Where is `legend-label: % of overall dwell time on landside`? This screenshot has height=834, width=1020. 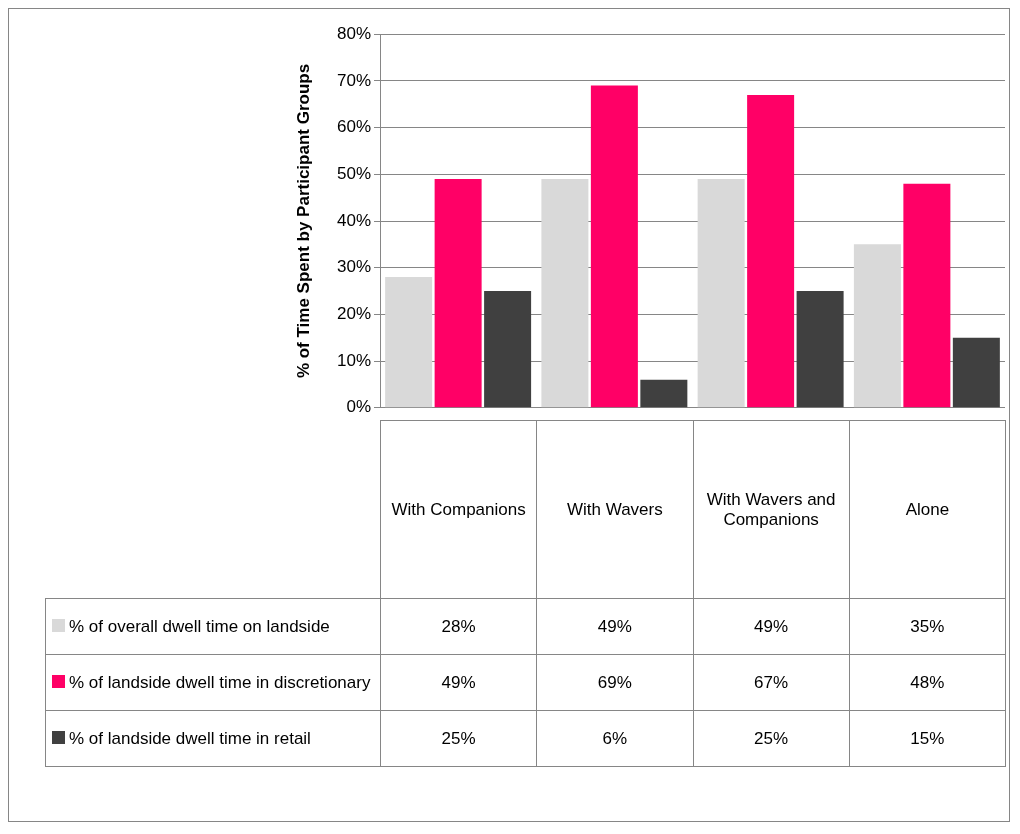
legend-label: % of overall dwell time on landside is located at coordinates (199, 626).